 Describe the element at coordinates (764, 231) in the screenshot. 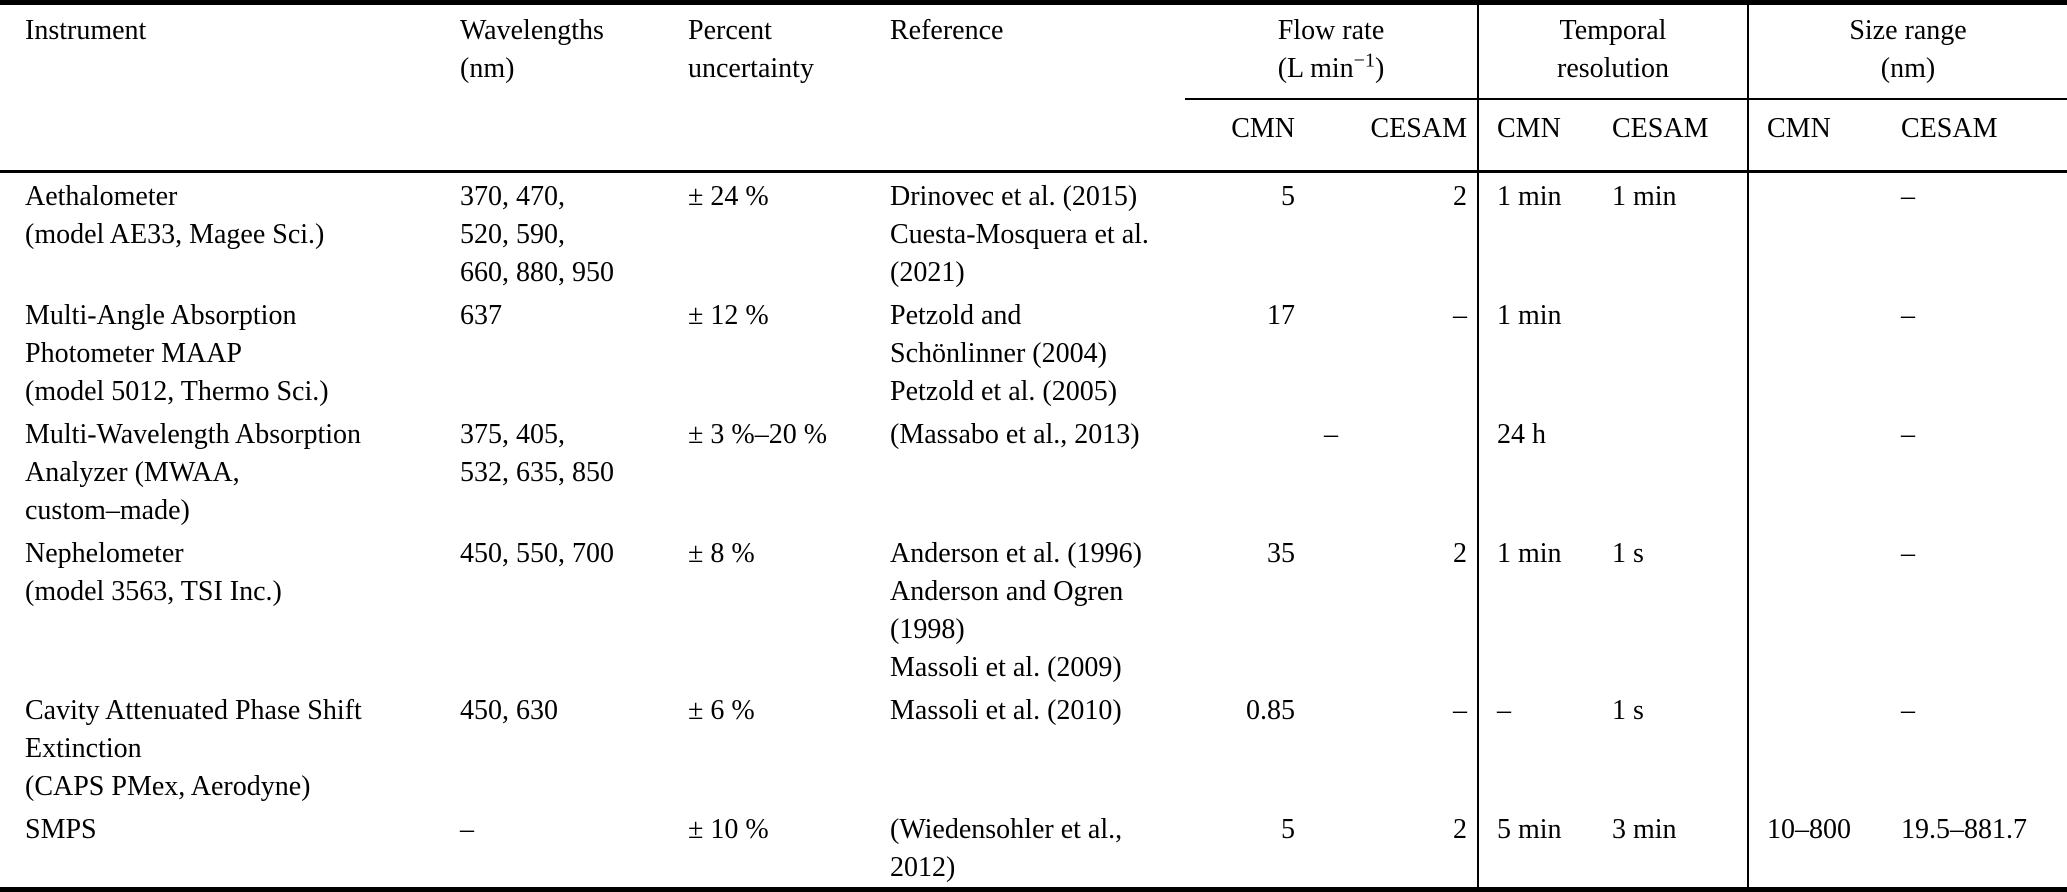

I see `cell-uncertainty: ± 24 %` at that location.